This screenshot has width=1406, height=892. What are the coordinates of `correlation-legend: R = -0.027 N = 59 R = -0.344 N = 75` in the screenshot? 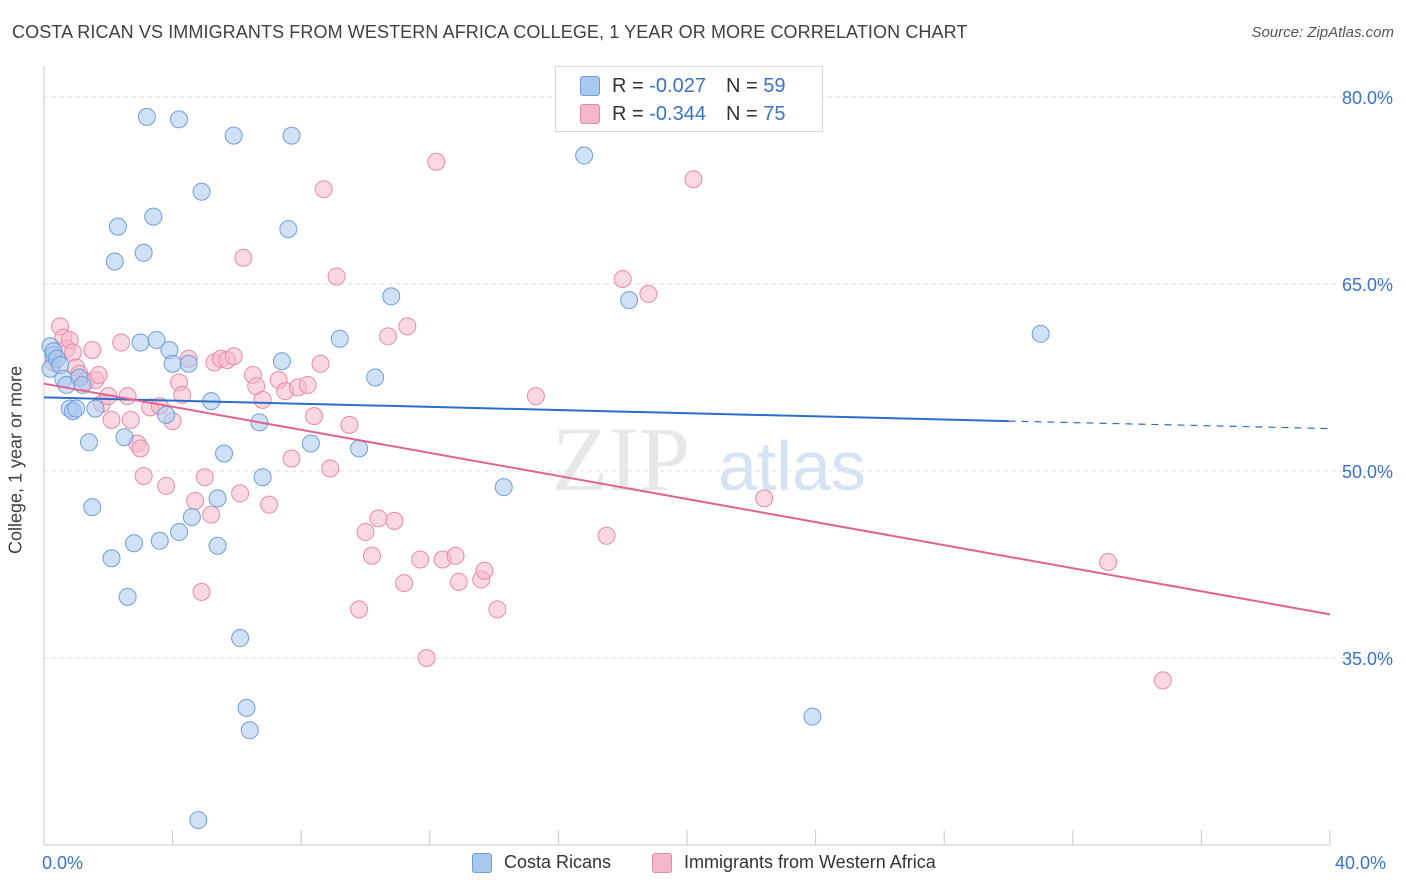 It's located at (689, 99).